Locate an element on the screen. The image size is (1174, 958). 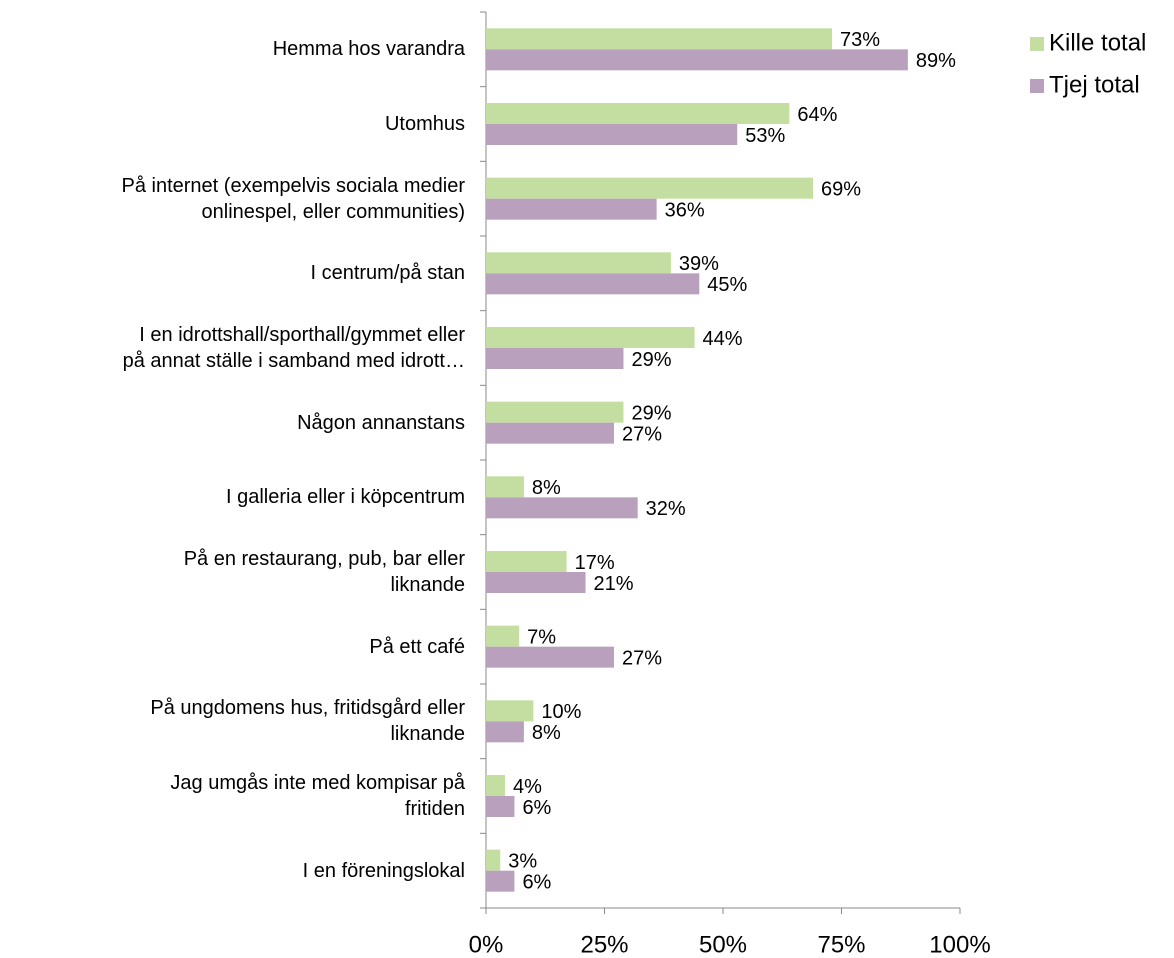
value-label: 7% is located at coordinates (541, 637).